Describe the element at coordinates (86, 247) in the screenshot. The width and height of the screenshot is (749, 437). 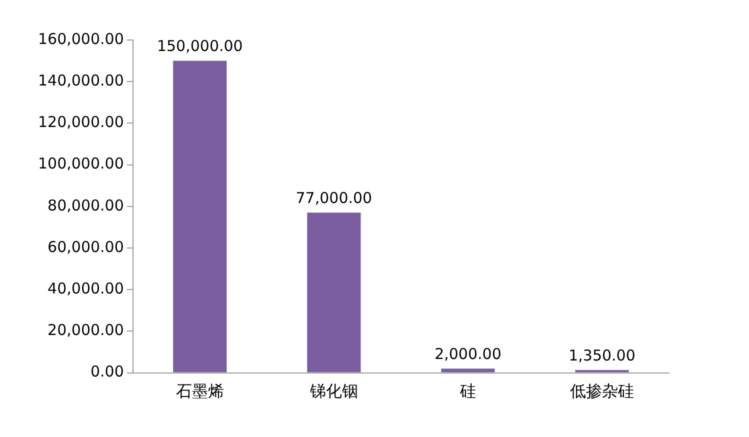
I see `y-tick-label: 60,000.00` at that location.